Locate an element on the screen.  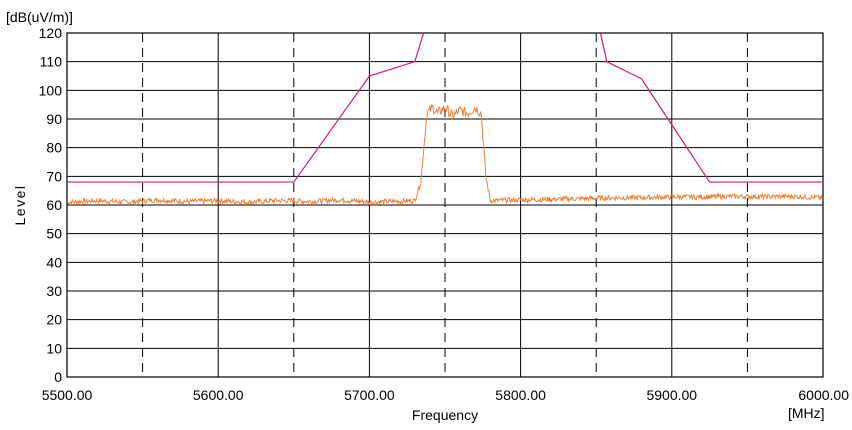
y-tick-label: 60 is located at coordinates (54, 205).